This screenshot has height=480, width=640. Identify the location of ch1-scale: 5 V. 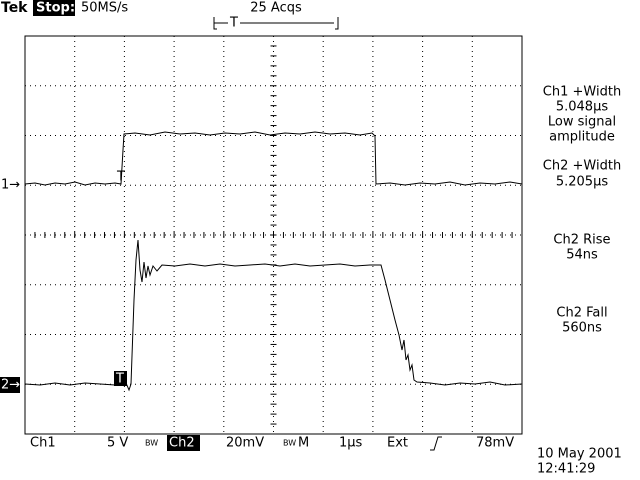
(117, 443).